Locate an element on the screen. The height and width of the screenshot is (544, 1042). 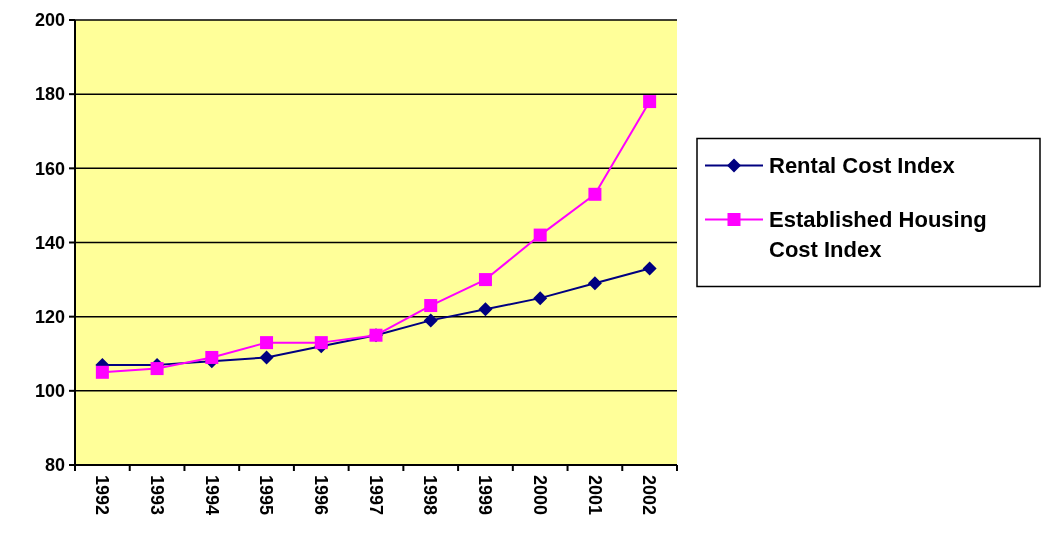
y-tick-label: 180 is located at coordinates (49, 94).